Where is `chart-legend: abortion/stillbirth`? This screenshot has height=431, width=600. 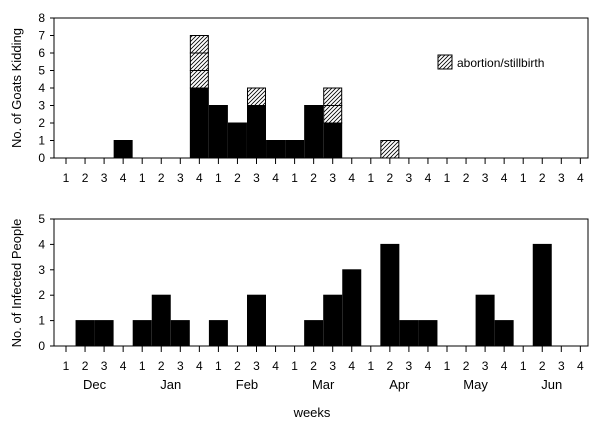 chart-legend: abortion/stillbirth is located at coordinates (490, 62).